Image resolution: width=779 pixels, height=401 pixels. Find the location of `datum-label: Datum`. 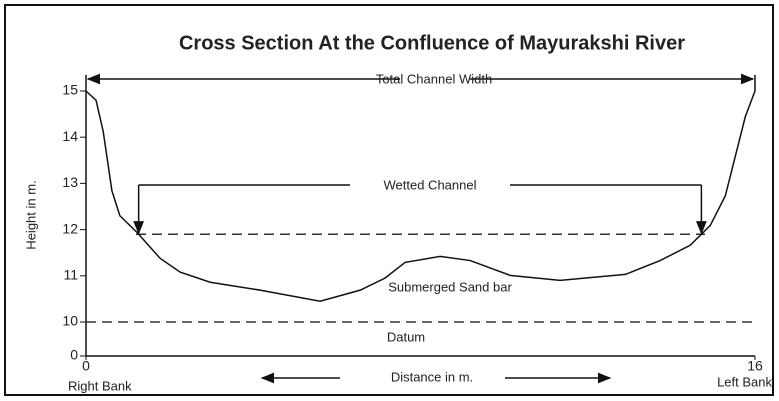

datum-label: Datum is located at coordinates (406, 336).